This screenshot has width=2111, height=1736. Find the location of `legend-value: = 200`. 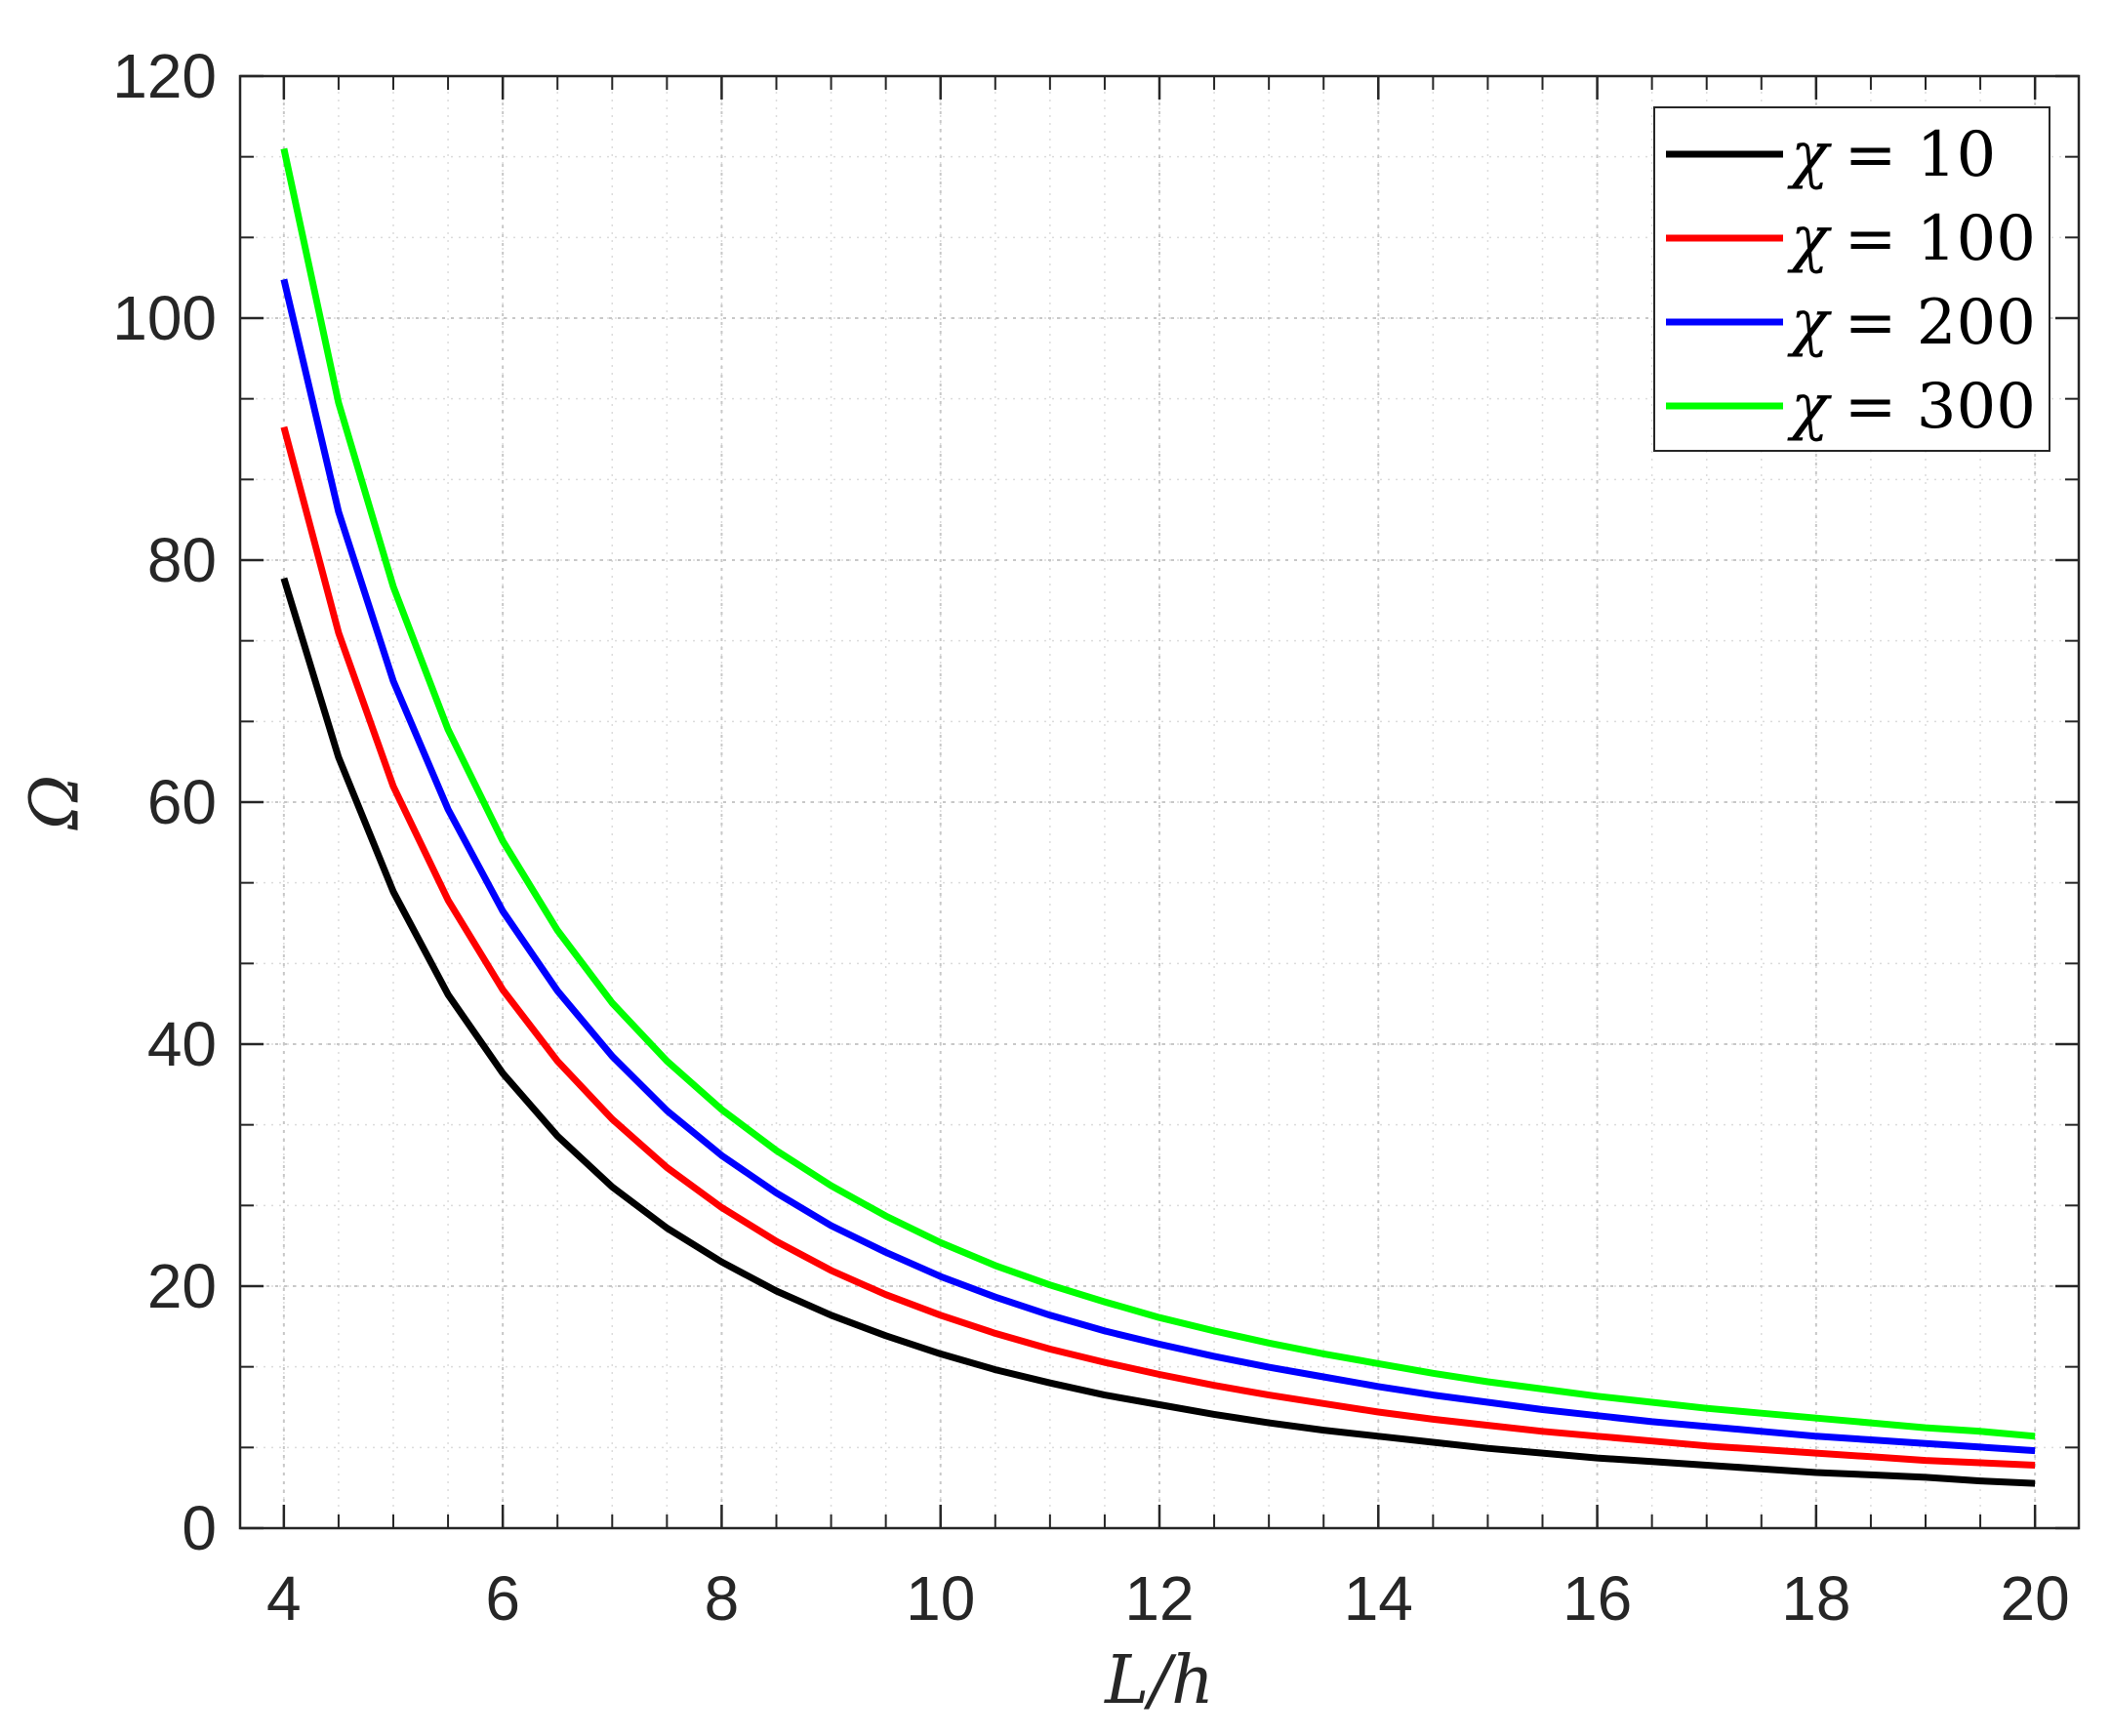

legend-value: = 200 is located at coordinates (1941, 323).